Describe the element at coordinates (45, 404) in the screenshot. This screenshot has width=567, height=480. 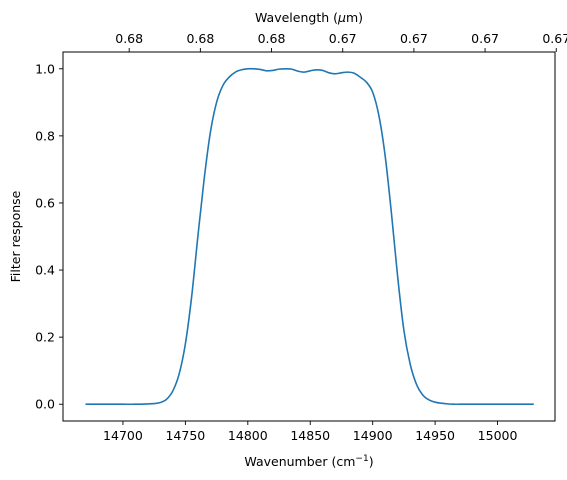
I see `y-tick-label: 0.0` at that location.